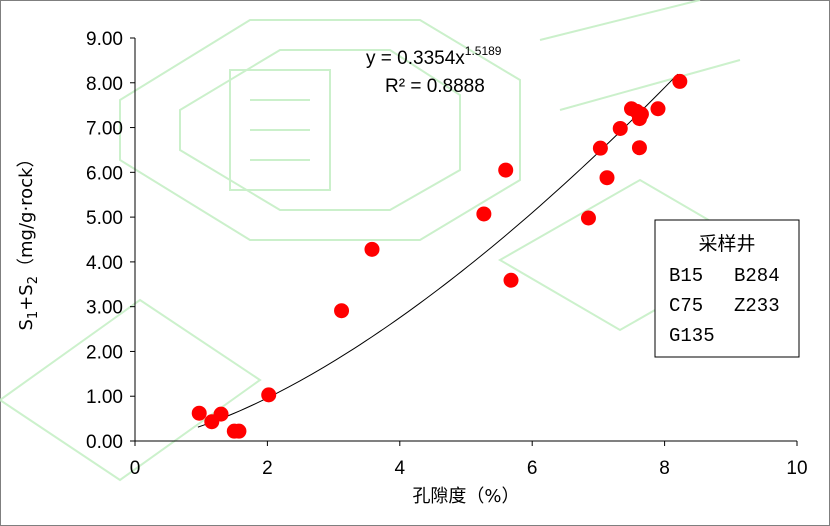 The width and height of the screenshot is (830, 526). I want to click on legend: 采样井 B15 B284 C75 Z233 G135, so click(727, 288).